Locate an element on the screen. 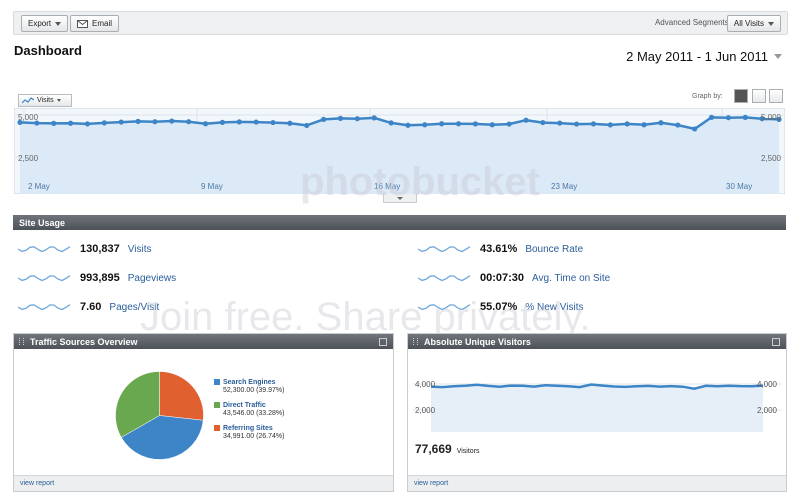 Image resolution: width=800 pixels, height=502 pixels. usage-metric-value: 43.61% is located at coordinates (499, 249).